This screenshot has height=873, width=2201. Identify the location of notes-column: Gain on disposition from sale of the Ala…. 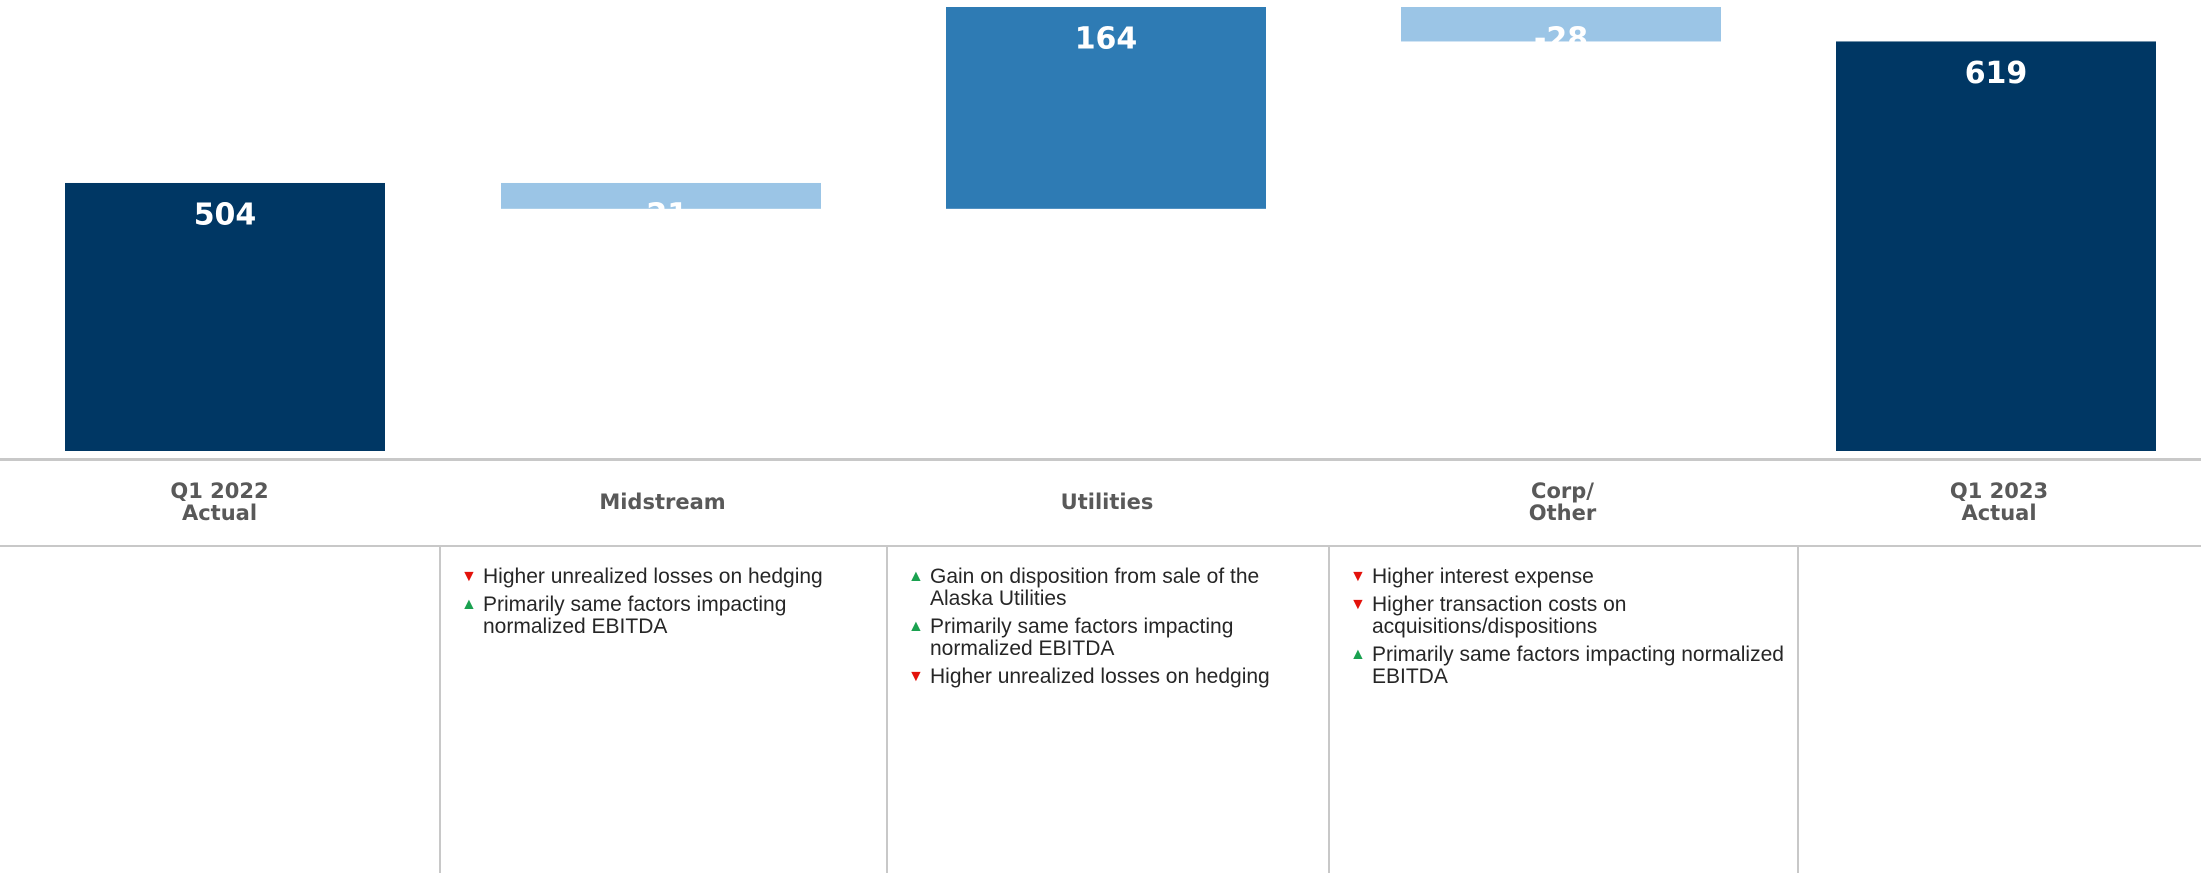
(1107, 630).